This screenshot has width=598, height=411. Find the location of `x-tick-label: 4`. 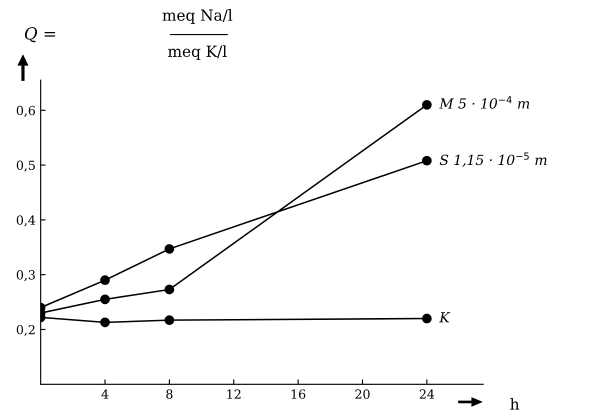

x-tick-label: 4 is located at coordinates (104, 394).